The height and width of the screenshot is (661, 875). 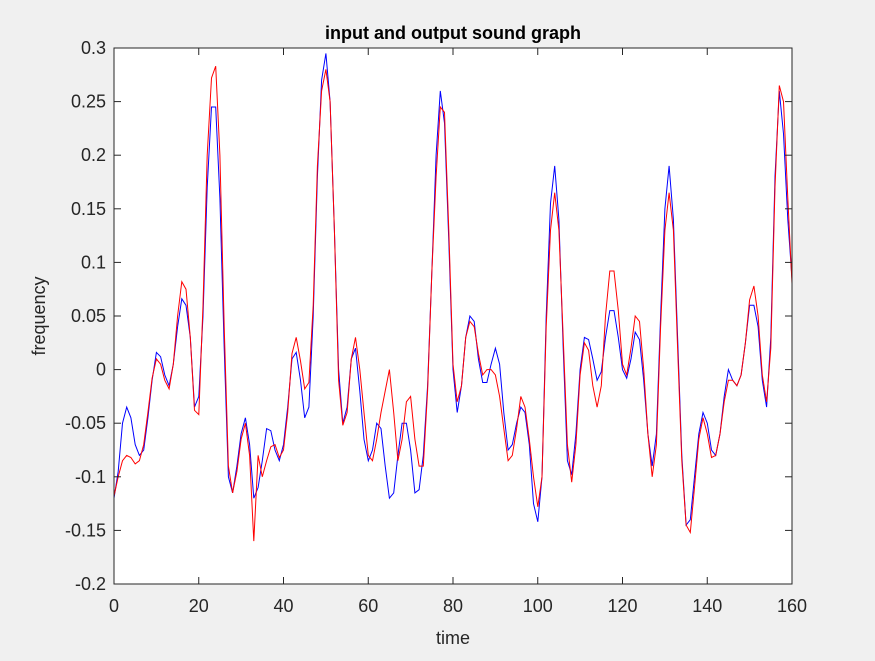 I want to click on y-tick-label: 0.15, so click(x=88, y=209).